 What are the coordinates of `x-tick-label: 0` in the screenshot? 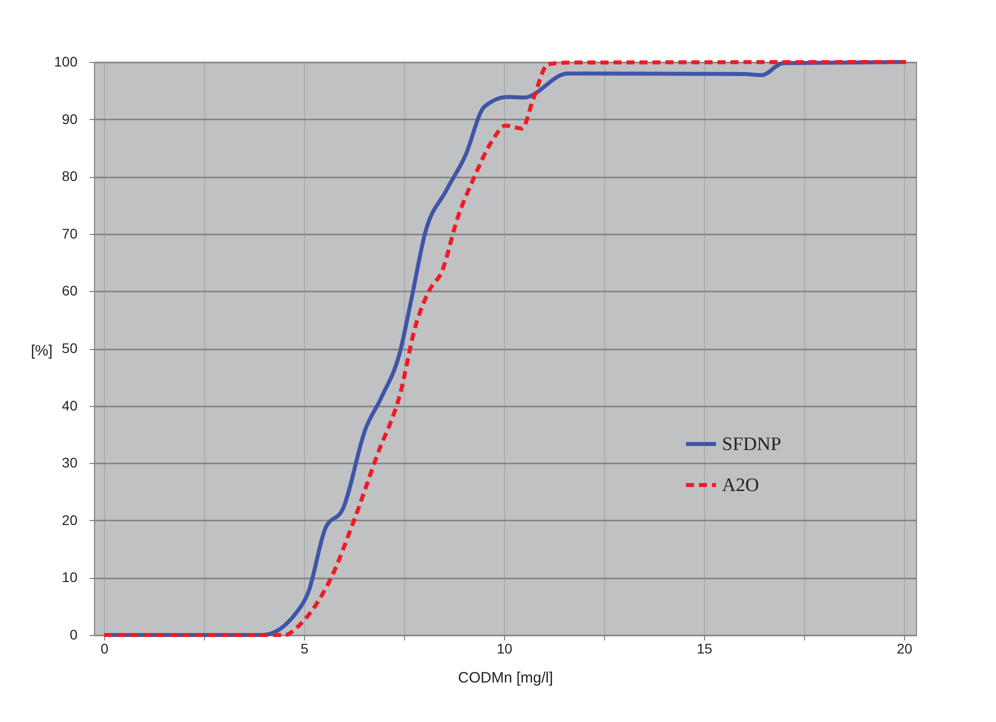 It's located at (104, 648).